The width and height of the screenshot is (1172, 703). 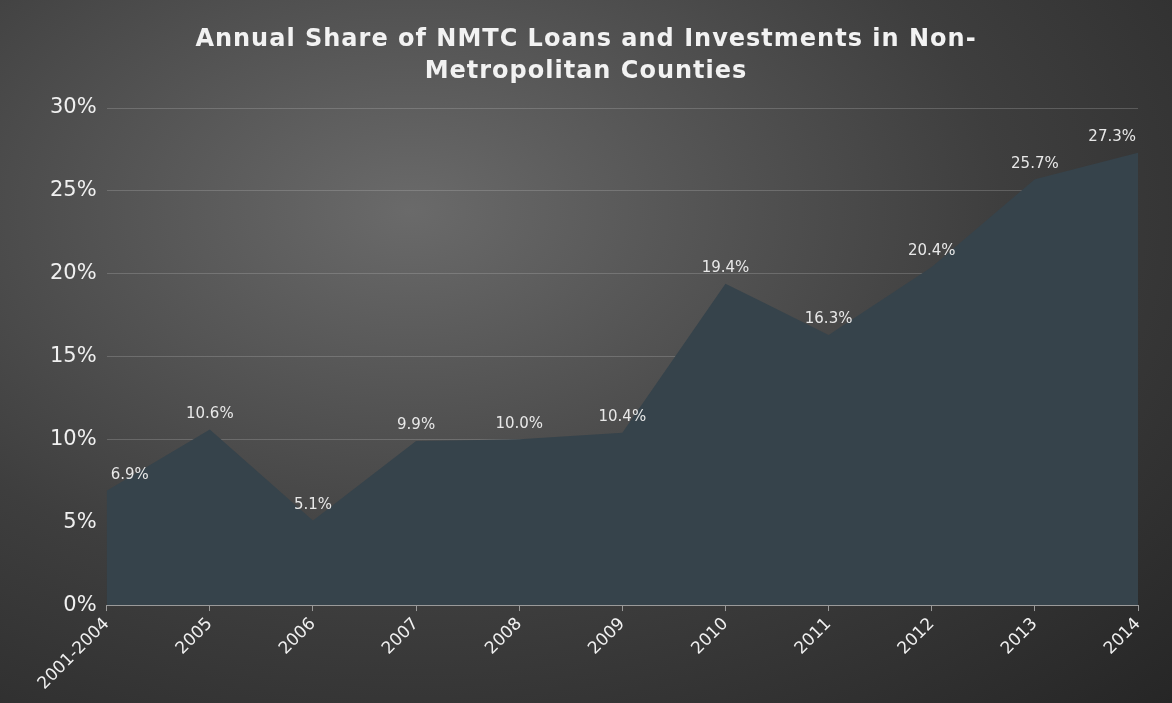 What do you see at coordinates (416, 424) in the screenshot?
I see `data-label: 9.9%` at bounding box center [416, 424].